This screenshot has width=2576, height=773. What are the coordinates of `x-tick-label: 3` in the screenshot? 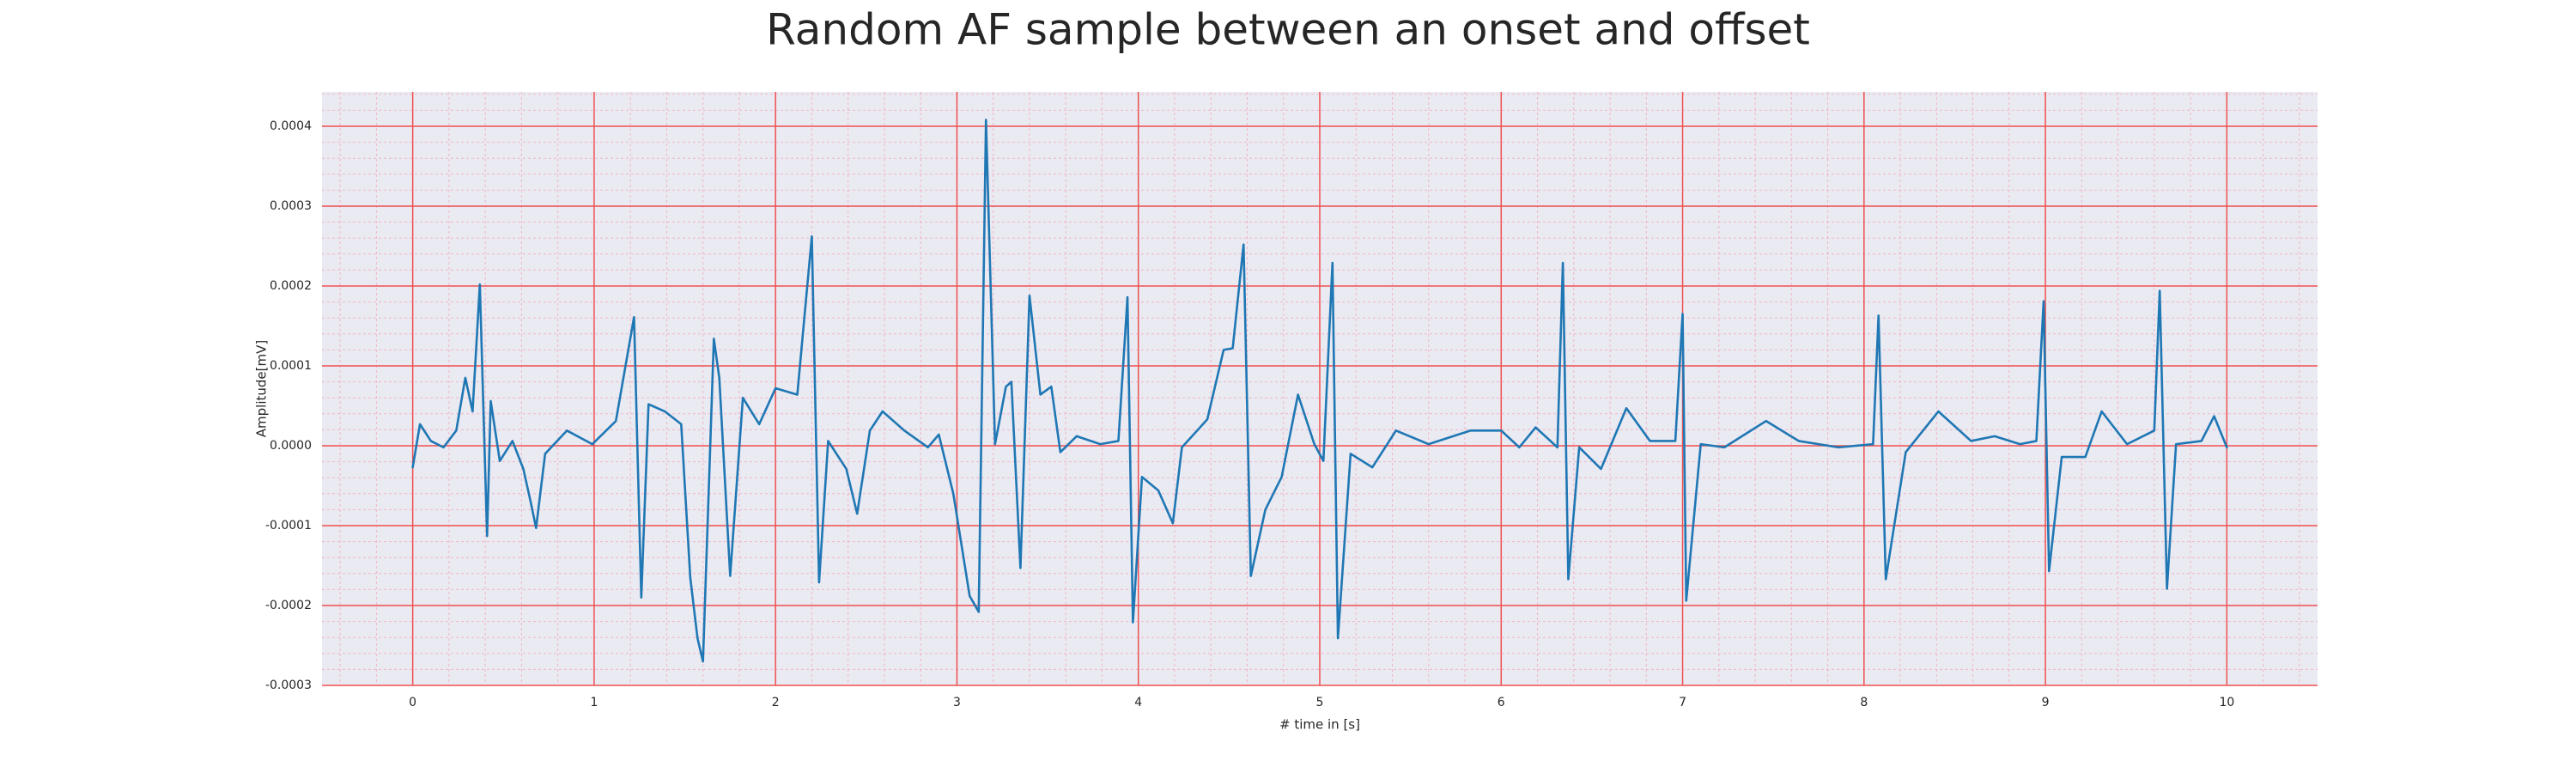 It's located at (957, 702).